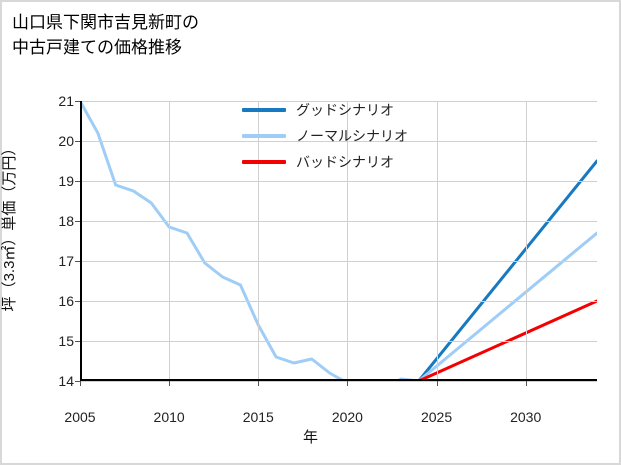  I want to click on chart-title: 山口県下関市吉見新町の 中古戸建ての価格推移, so click(105, 35).